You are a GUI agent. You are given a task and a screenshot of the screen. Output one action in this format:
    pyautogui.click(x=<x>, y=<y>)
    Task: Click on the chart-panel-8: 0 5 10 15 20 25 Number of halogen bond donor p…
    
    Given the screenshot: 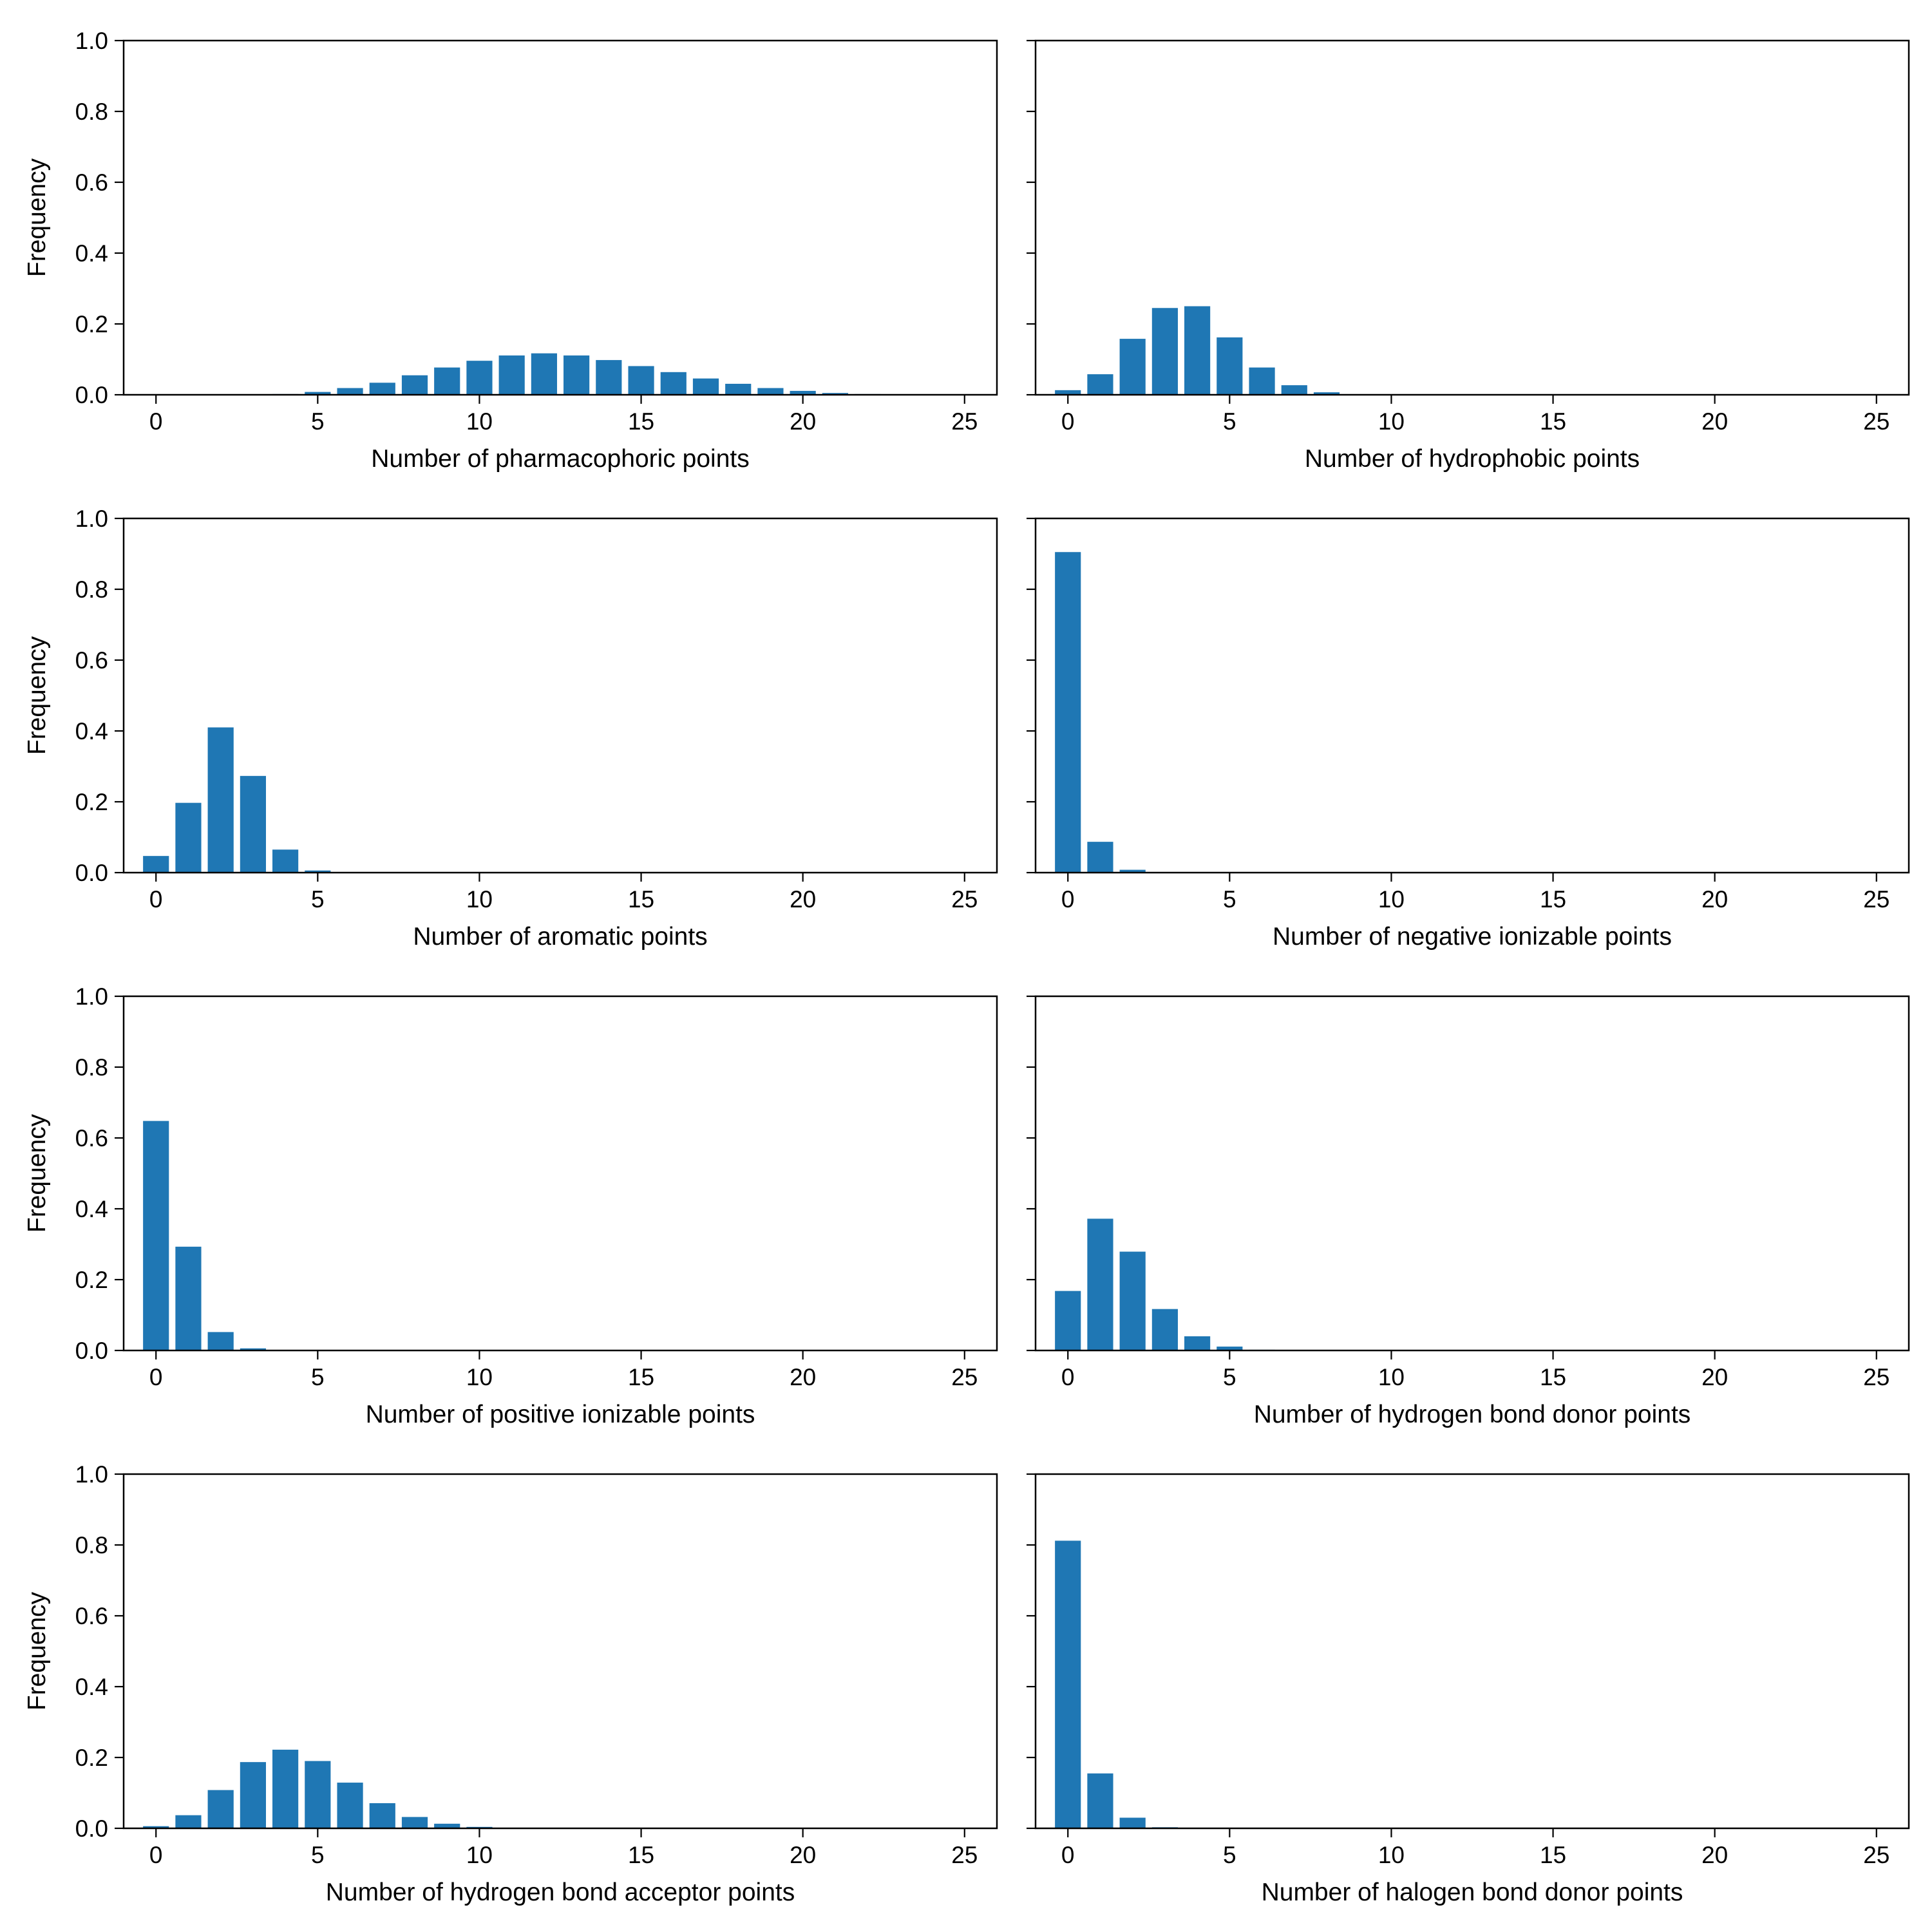 What is the action you would take?
    pyautogui.click(x=1469, y=1690)
    